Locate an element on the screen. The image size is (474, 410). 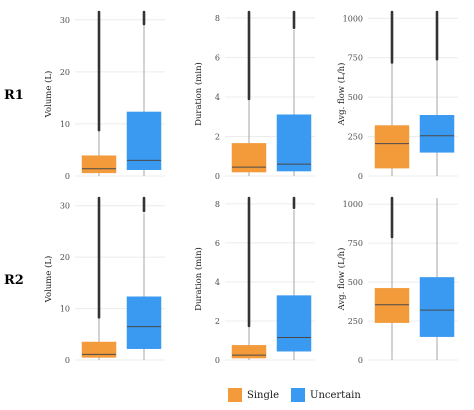
row-label-r1: R1 is located at coordinates (14, 95).